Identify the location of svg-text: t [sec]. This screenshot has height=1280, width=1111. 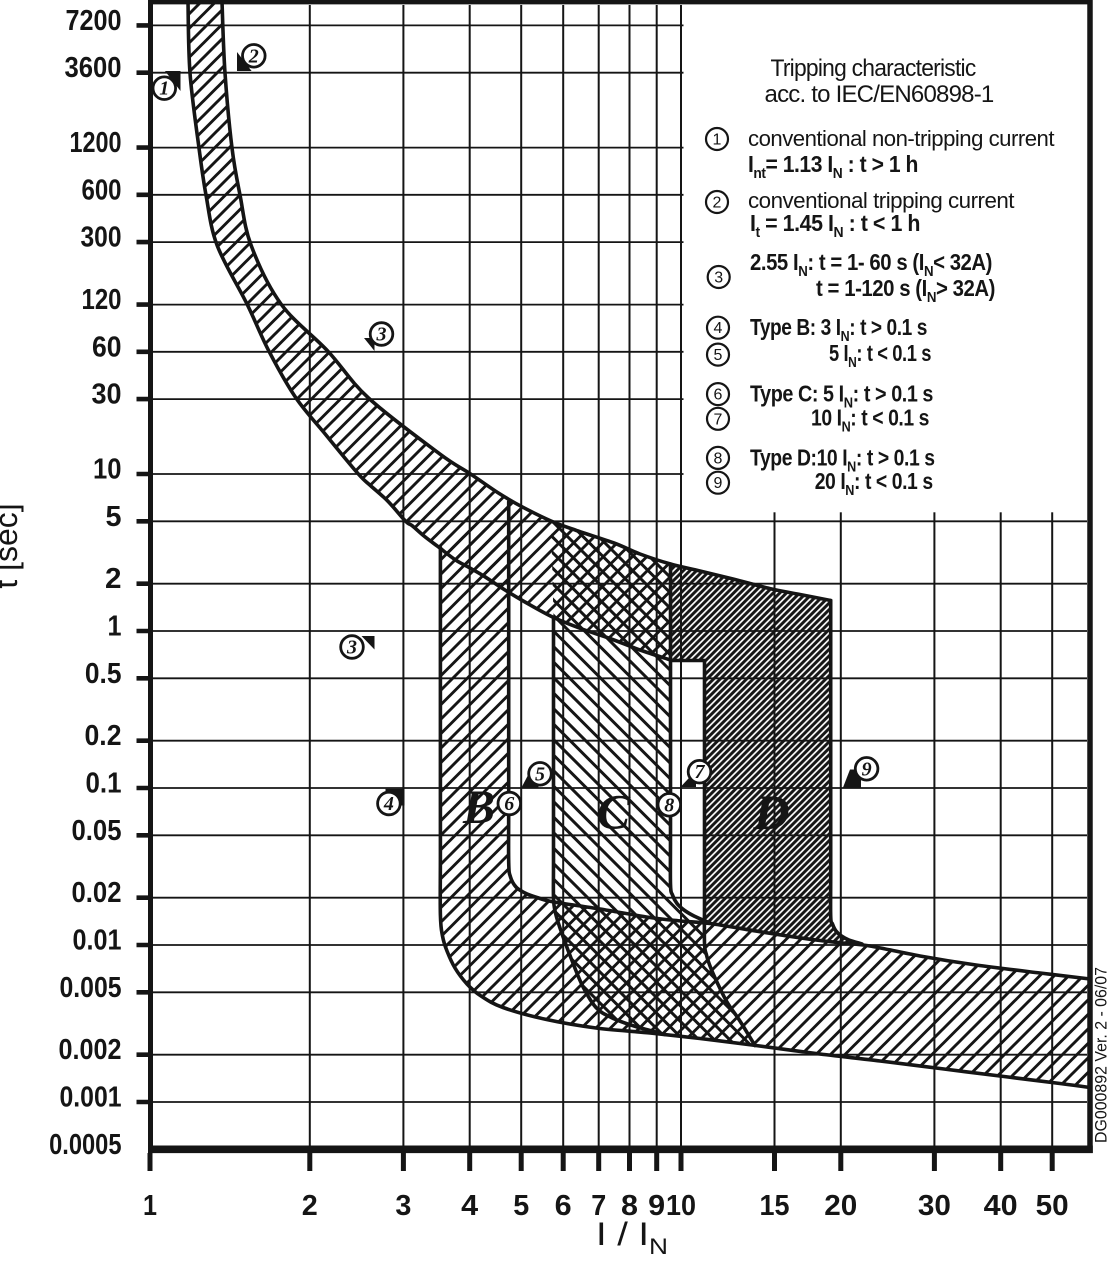
(12, 545).